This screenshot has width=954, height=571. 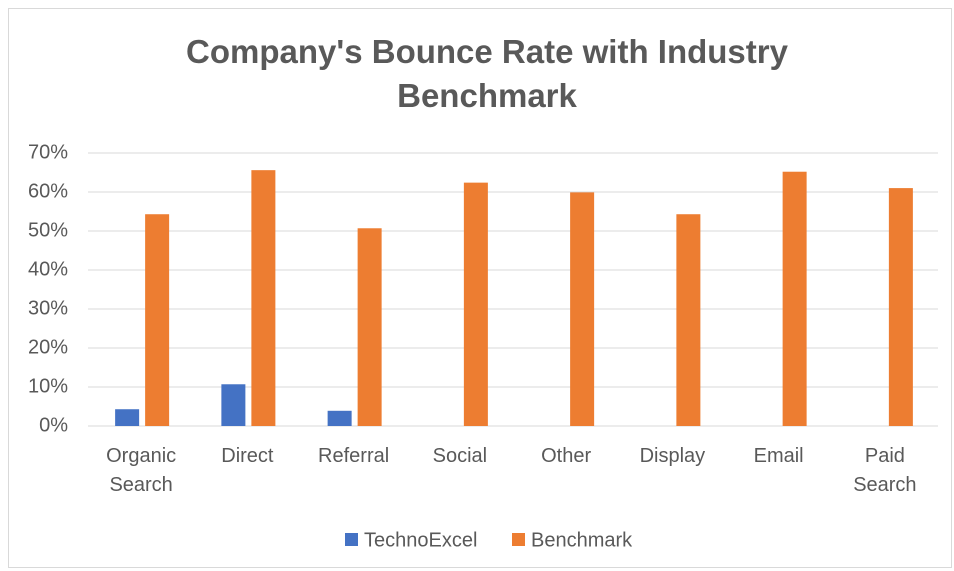 What do you see at coordinates (48, 347) in the screenshot?
I see `y-tick-label: 20%` at bounding box center [48, 347].